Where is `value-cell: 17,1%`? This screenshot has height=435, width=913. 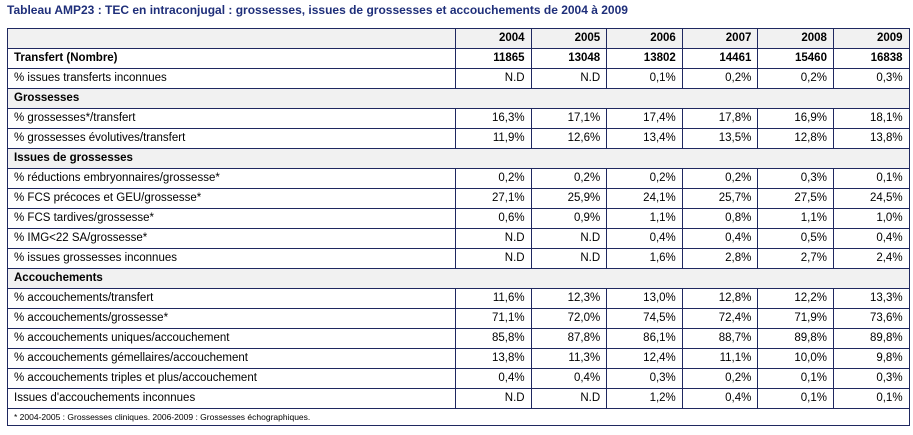
value-cell: 17,1% is located at coordinates (569, 118).